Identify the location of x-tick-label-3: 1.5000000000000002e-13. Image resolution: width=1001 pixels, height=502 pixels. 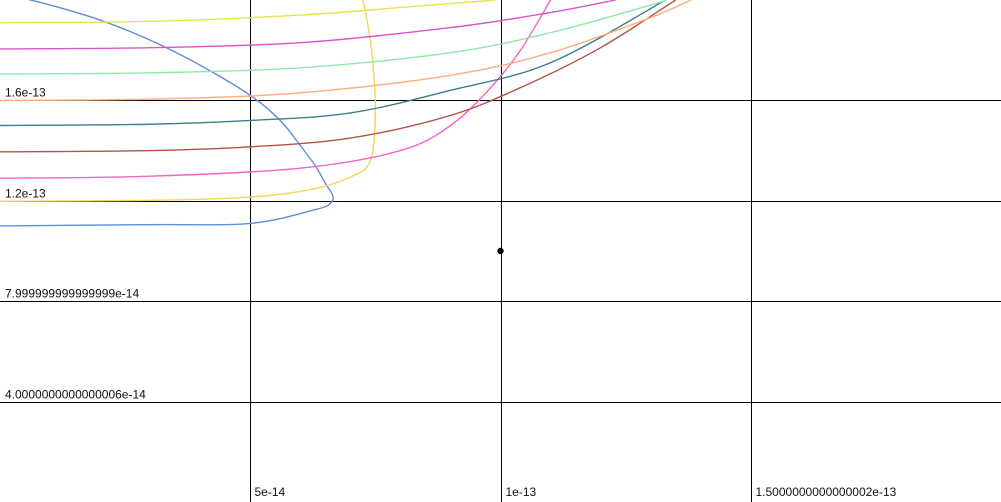
(826, 492).